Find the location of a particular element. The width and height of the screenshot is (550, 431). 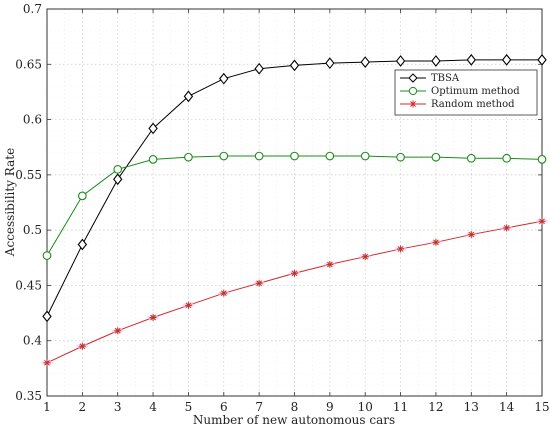

legend: TBSA Optimum method Random method is located at coordinates (466, 92).